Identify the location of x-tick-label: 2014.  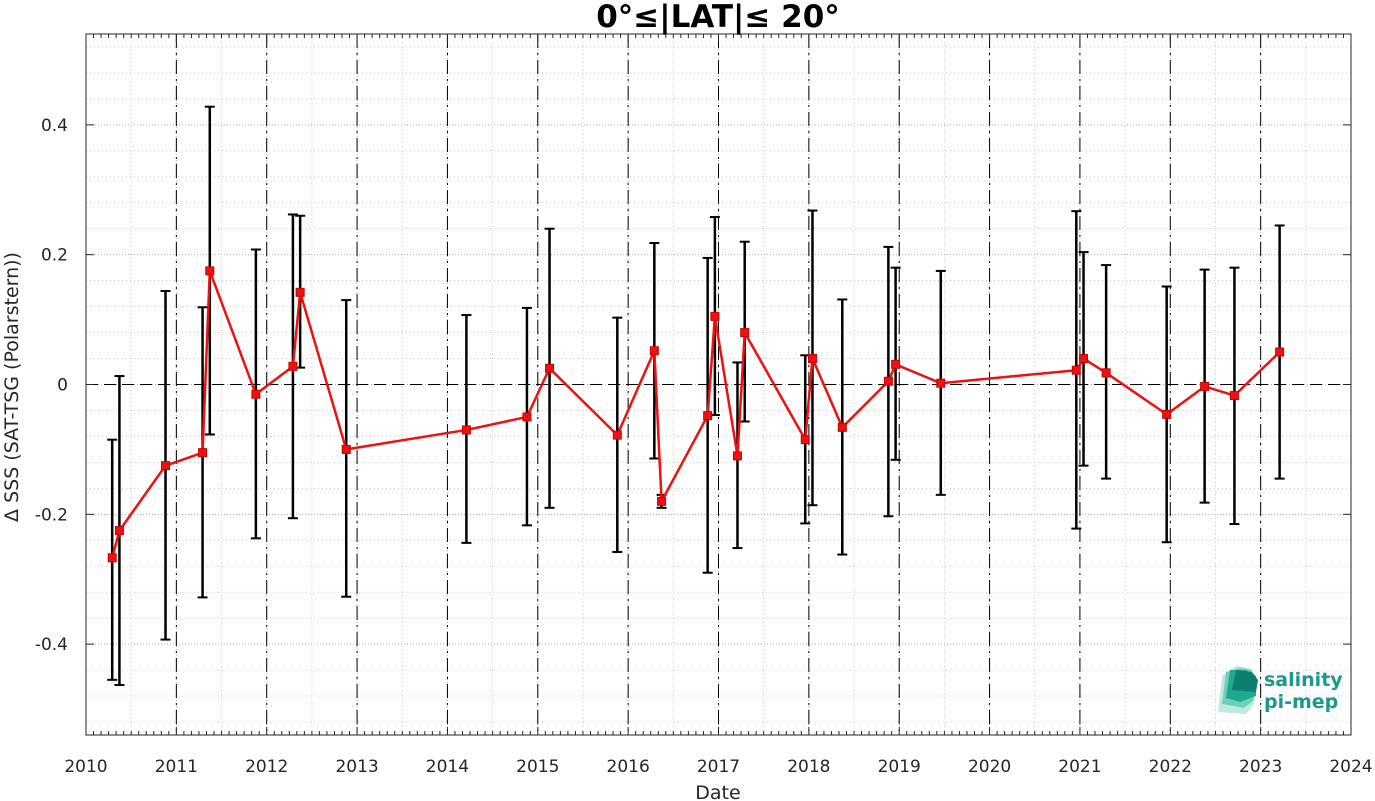
(447, 767).